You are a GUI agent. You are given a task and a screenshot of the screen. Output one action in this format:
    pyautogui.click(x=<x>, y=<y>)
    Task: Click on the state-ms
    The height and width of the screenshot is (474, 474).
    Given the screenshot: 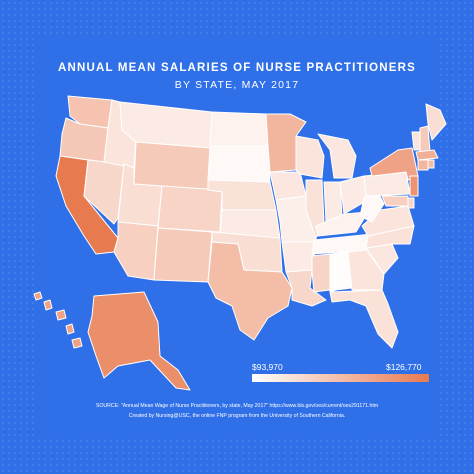 What is the action you would take?
    pyautogui.click(x=321, y=273)
    